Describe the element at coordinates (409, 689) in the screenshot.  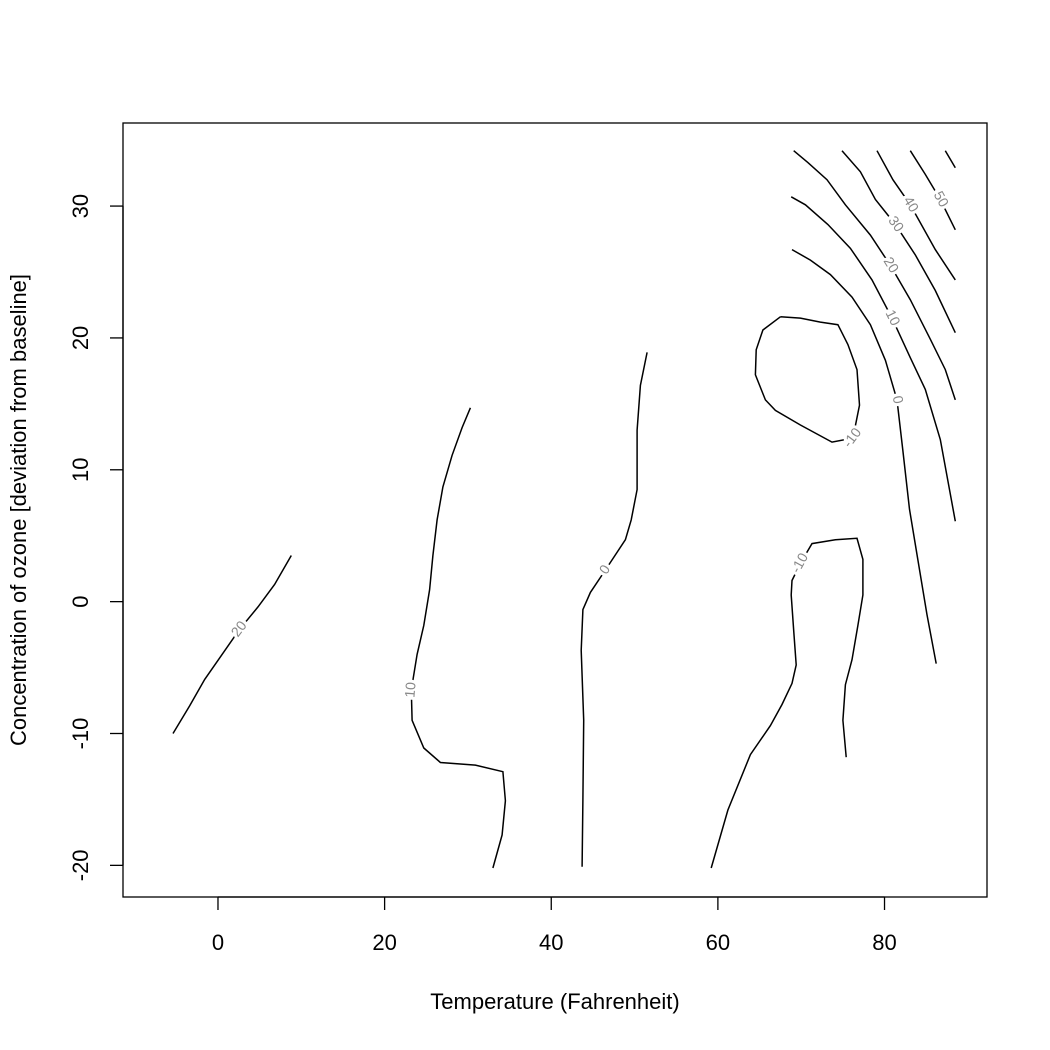
I see `contour-label: 10` at that location.